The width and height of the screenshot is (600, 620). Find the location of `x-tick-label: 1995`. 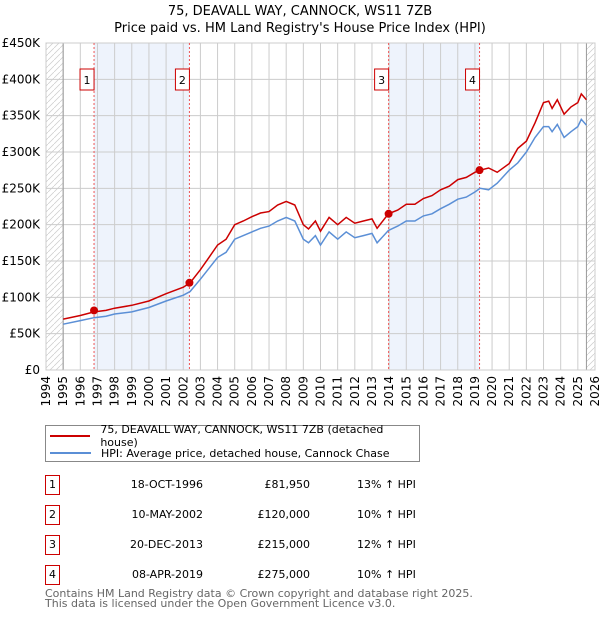

x-tick-label: 1995 is located at coordinates (63, 391).